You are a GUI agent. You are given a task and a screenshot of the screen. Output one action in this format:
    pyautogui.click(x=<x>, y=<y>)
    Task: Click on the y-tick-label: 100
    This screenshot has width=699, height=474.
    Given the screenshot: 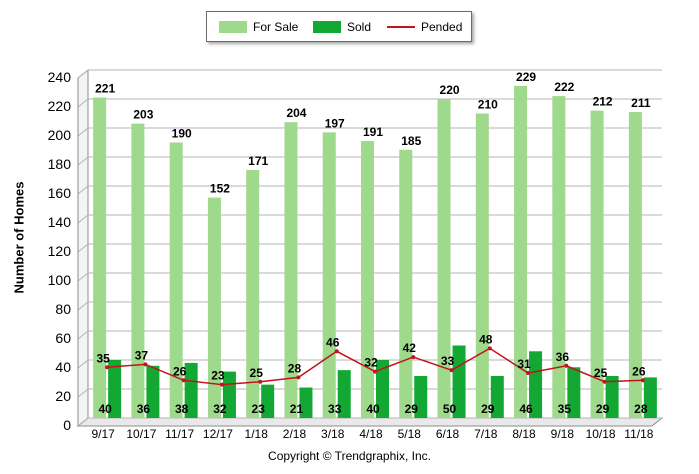 What is the action you would take?
    pyautogui.click(x=60, y=280)
    